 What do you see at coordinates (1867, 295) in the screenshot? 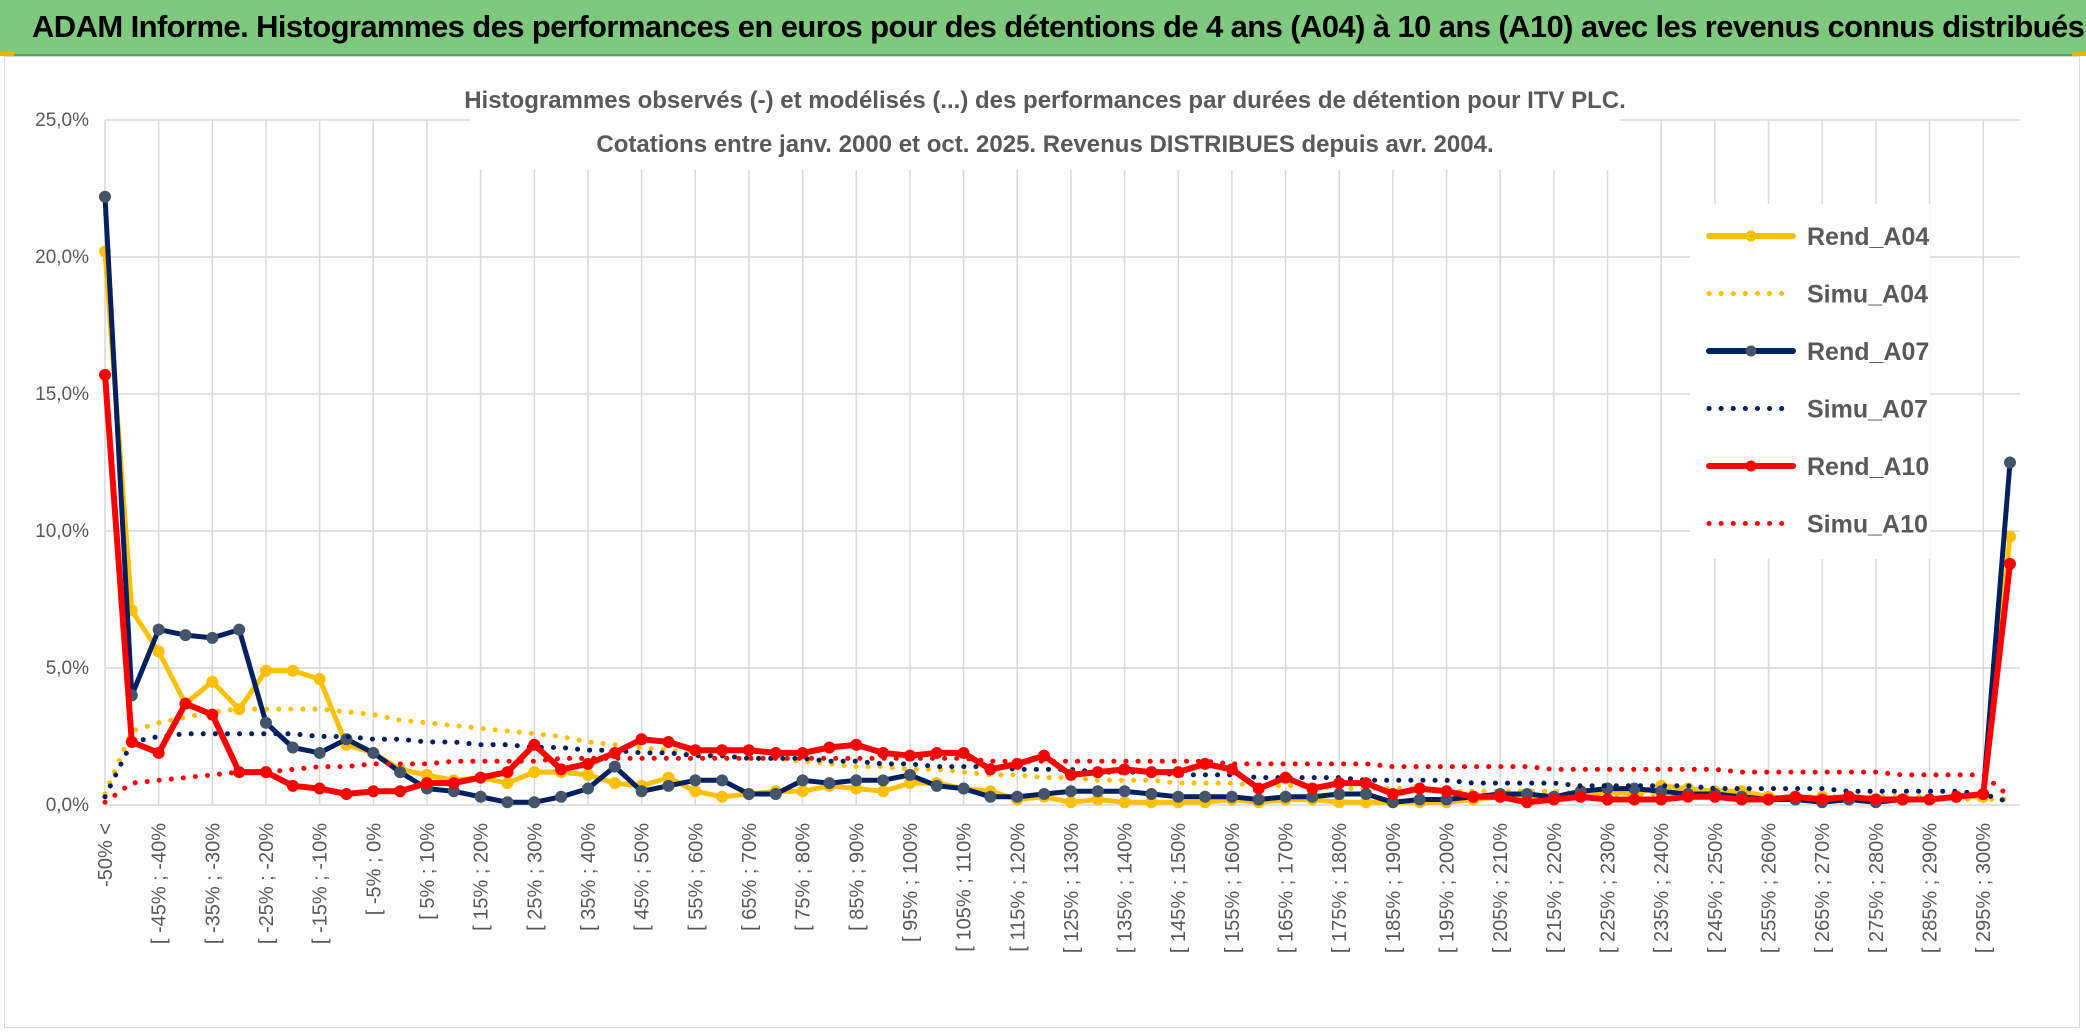
I see `legend-label: Simu_A04` at bounding box center [1867, 295].